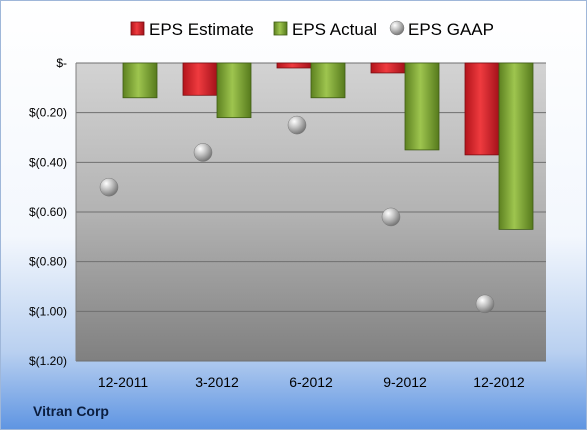 The height and width of the screenshot is (431, 587). I want to click on y-tick-label: $(0.40), so click(48, 162).